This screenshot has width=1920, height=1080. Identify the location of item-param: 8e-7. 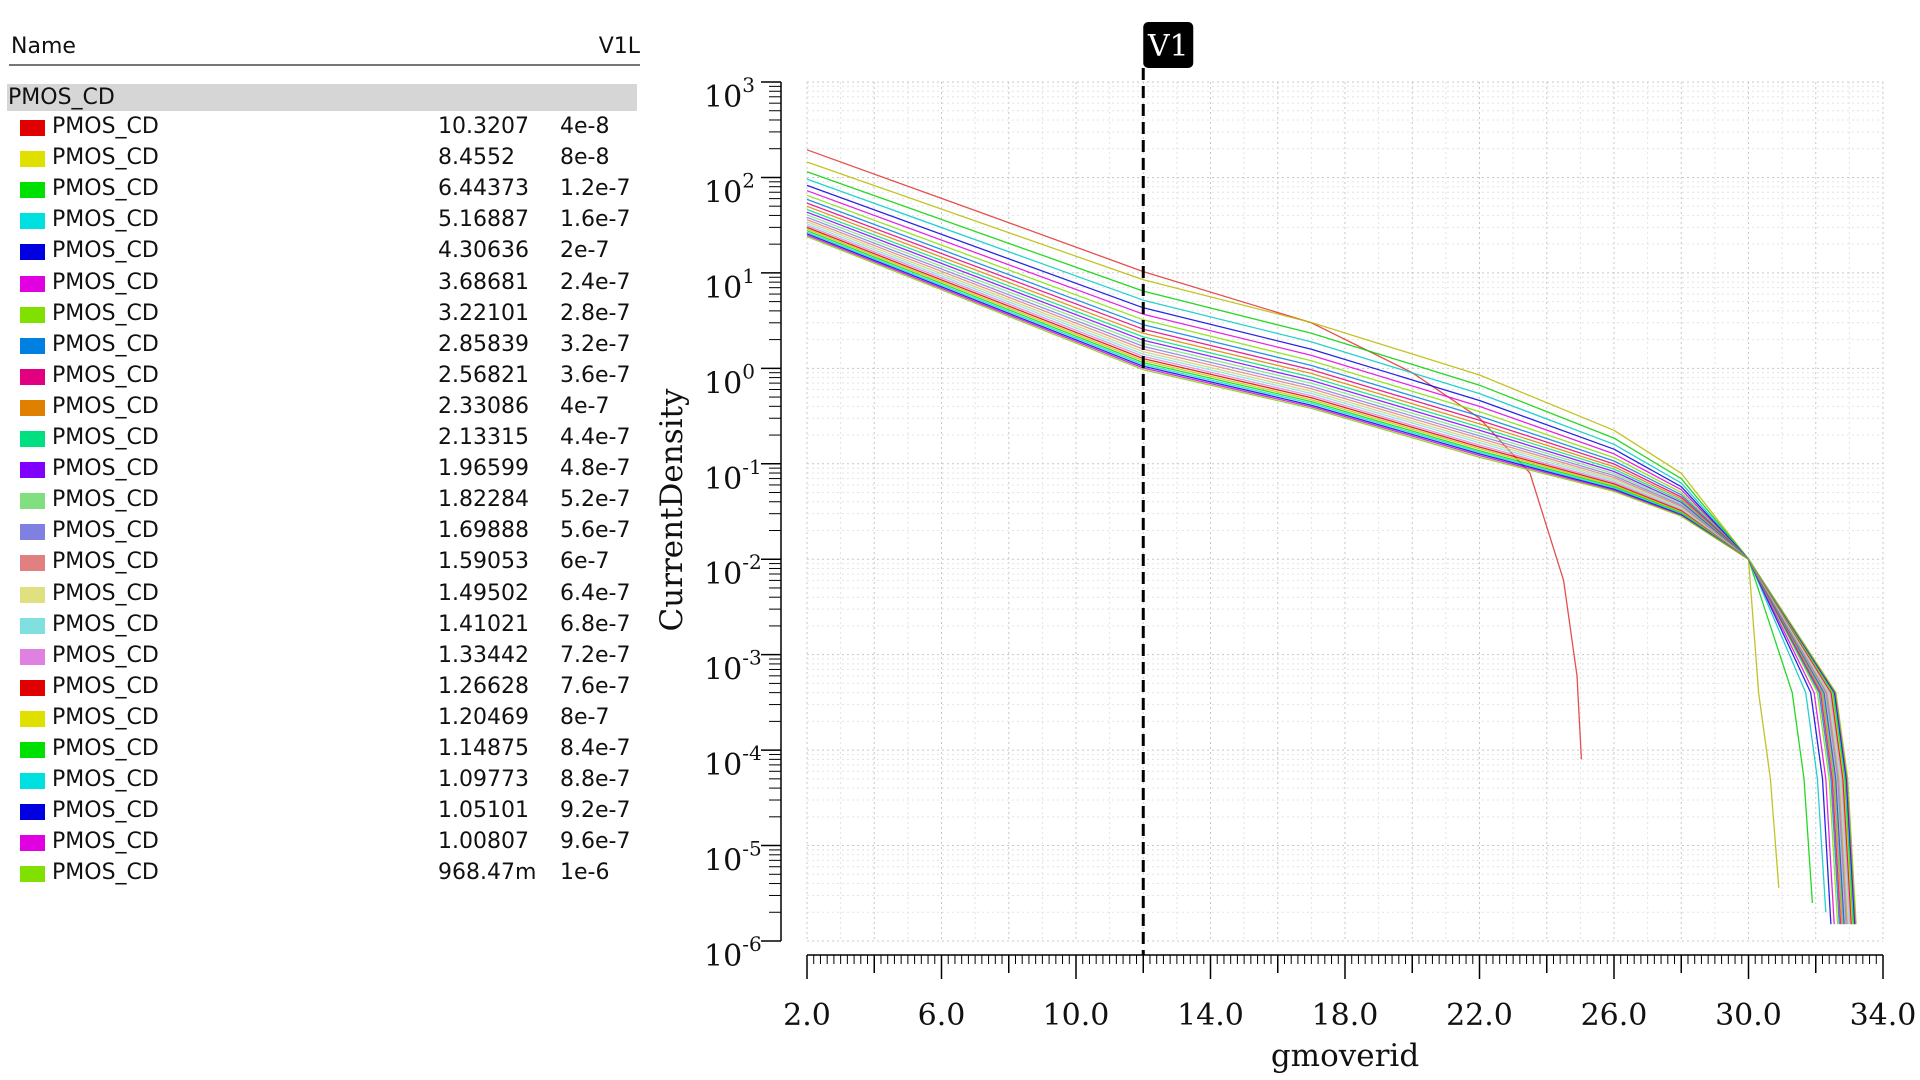
(585, 717).